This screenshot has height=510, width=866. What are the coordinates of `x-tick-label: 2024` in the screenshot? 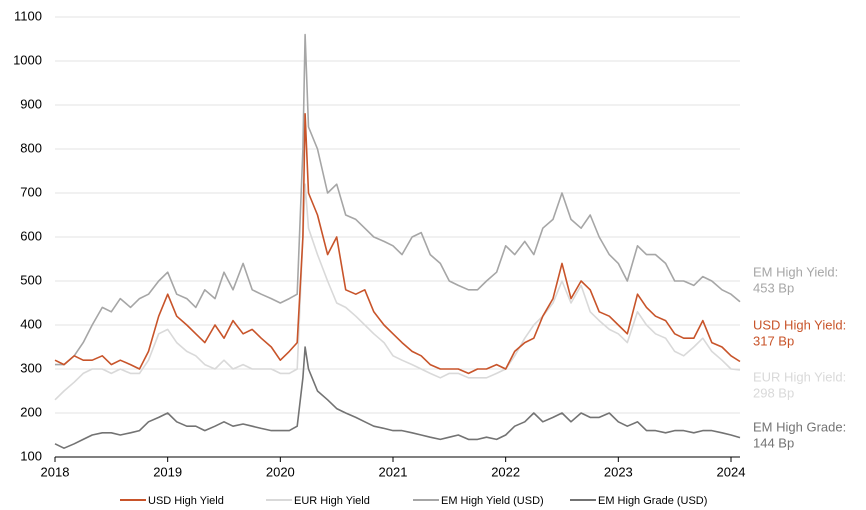 It's located at (731, 471).